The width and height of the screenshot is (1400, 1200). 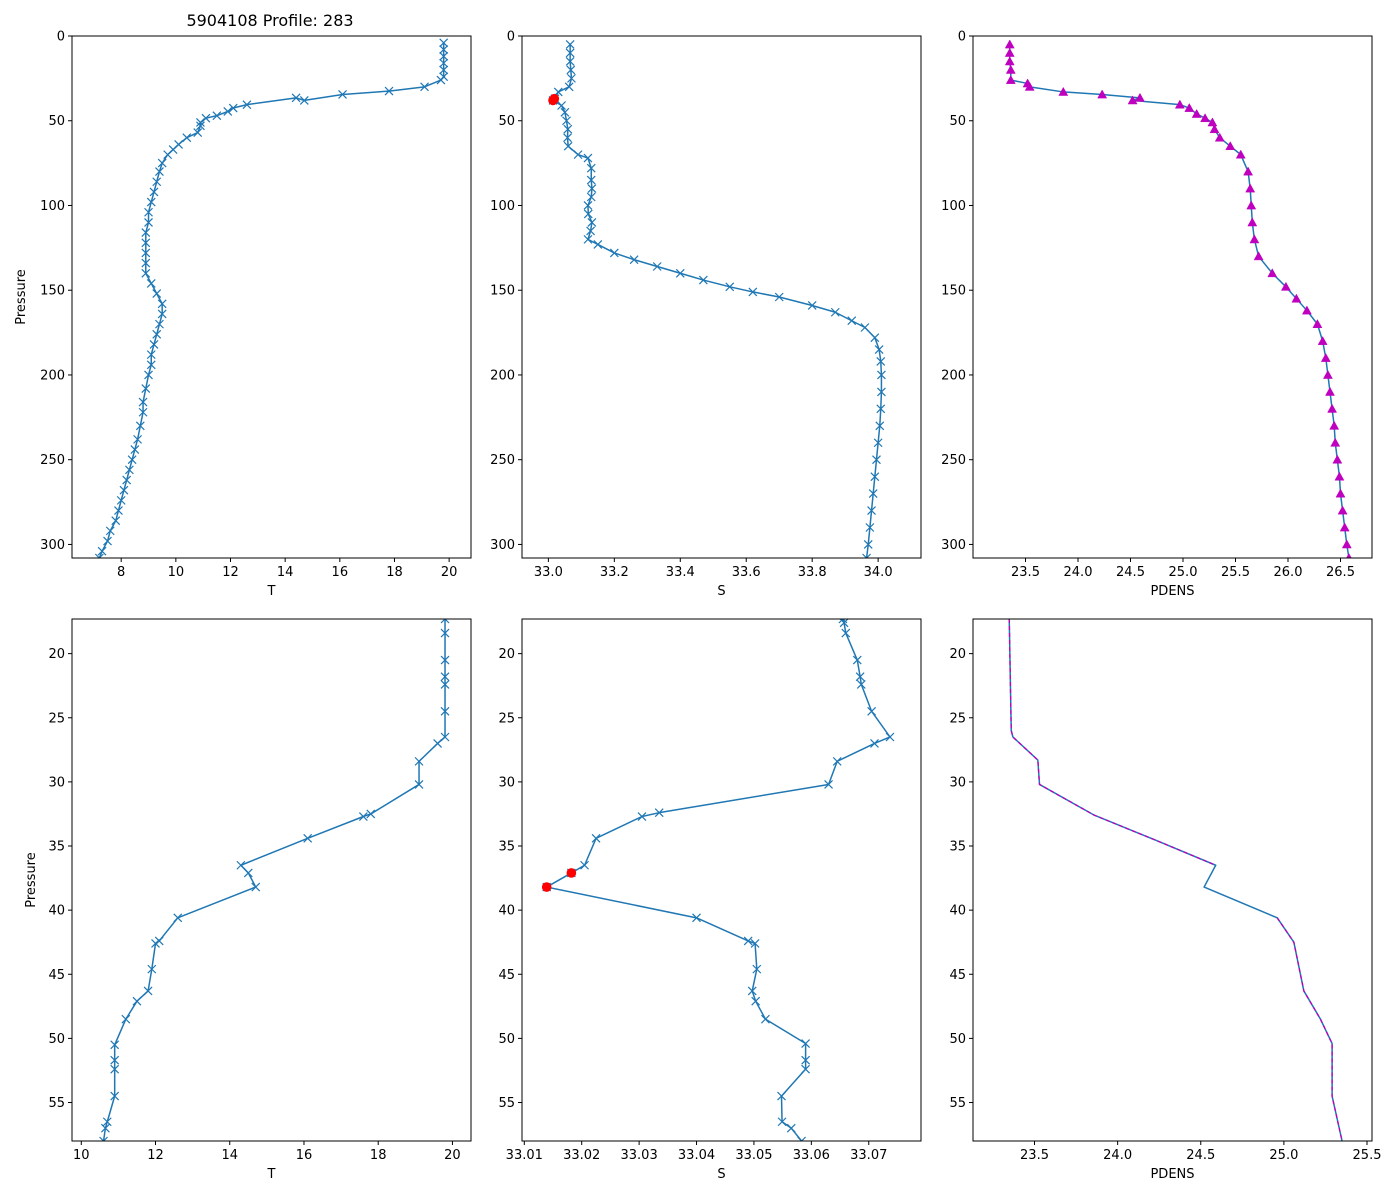 I want to click on y-tick-label: 150, so click(x=953, y=291).